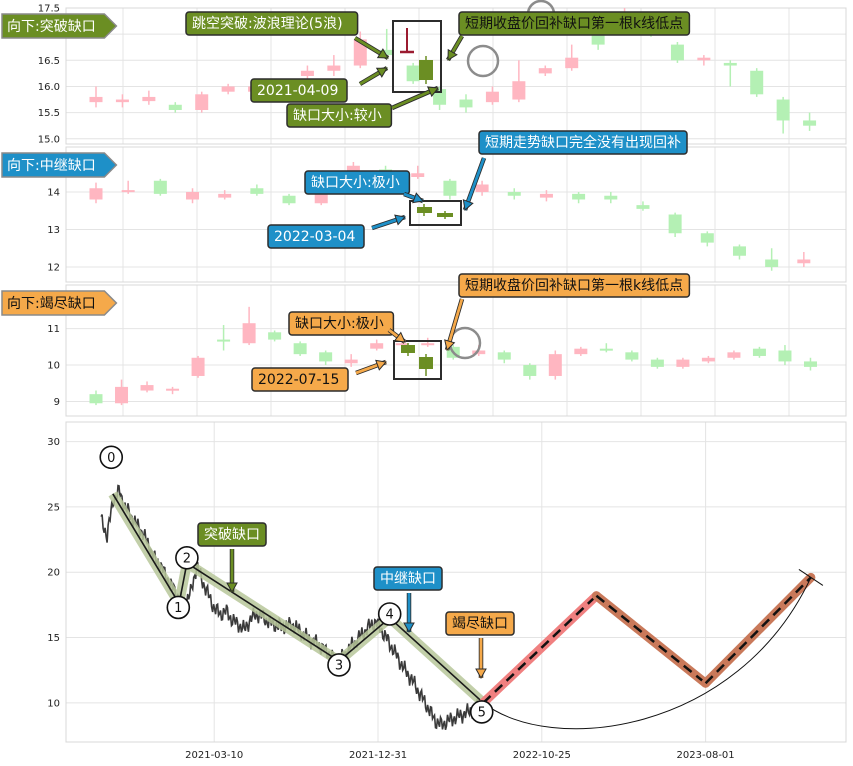 The image size is (853, 766). Describe the element at coordinates (371, 48) in the screenshot. I see `theory-arrow` at that location.